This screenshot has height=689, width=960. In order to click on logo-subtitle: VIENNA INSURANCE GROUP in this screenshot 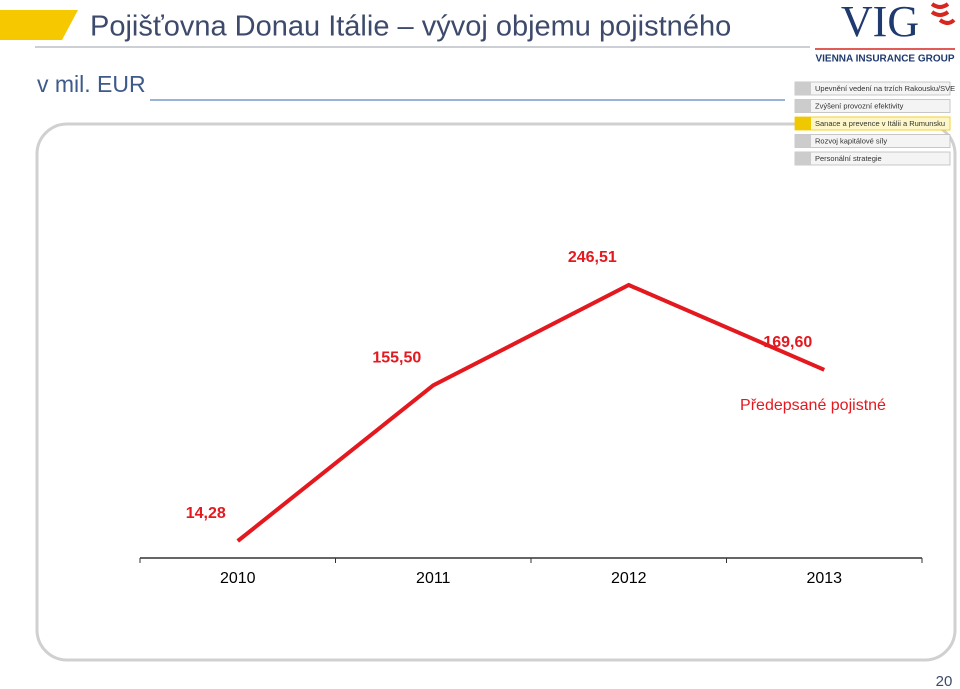, I will do `click(884, 59)`.